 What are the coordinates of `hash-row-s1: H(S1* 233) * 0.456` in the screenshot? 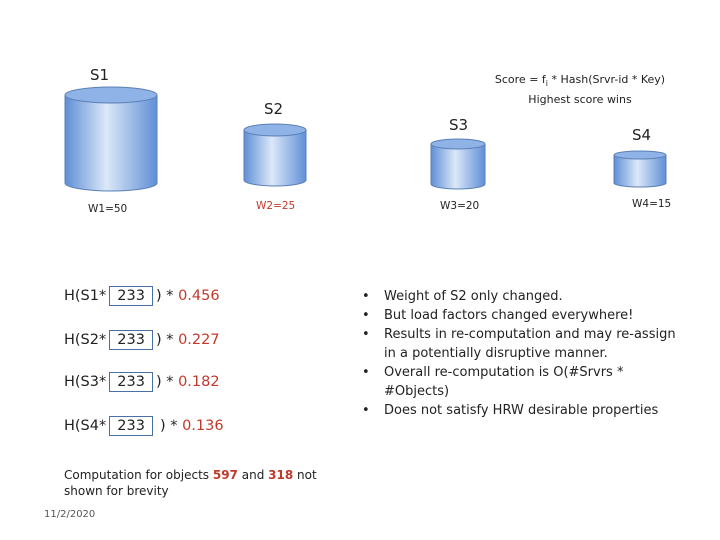 It's located at (142, 296).